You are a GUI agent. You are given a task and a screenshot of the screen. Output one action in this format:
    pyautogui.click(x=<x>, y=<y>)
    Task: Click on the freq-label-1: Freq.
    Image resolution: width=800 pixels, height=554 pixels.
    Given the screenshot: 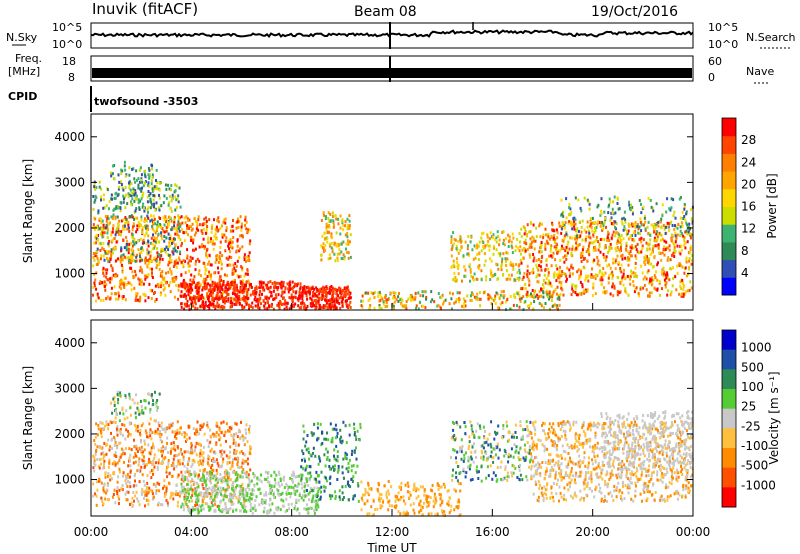 What is the action you would take?
    pyautogui.click(x=28, y=58)
    